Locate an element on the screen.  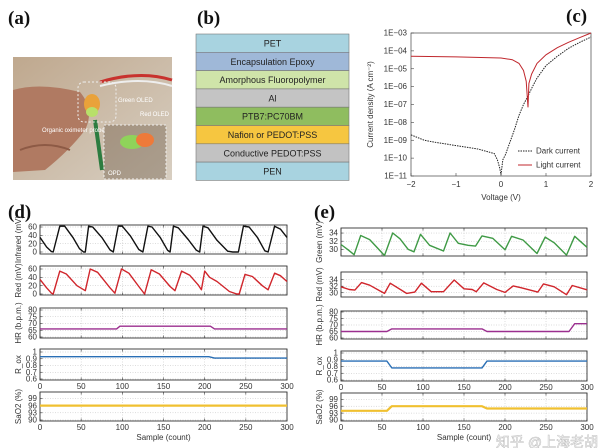
y-axis-label: R_ox is located at coordinates (319, 366).